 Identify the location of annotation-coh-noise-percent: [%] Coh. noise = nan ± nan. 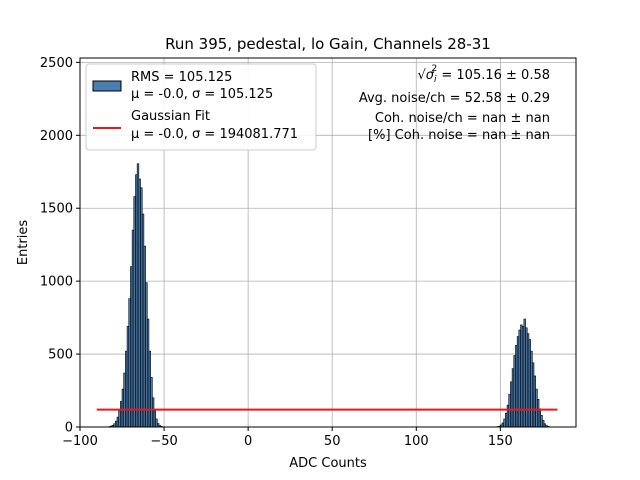
(459, 135).